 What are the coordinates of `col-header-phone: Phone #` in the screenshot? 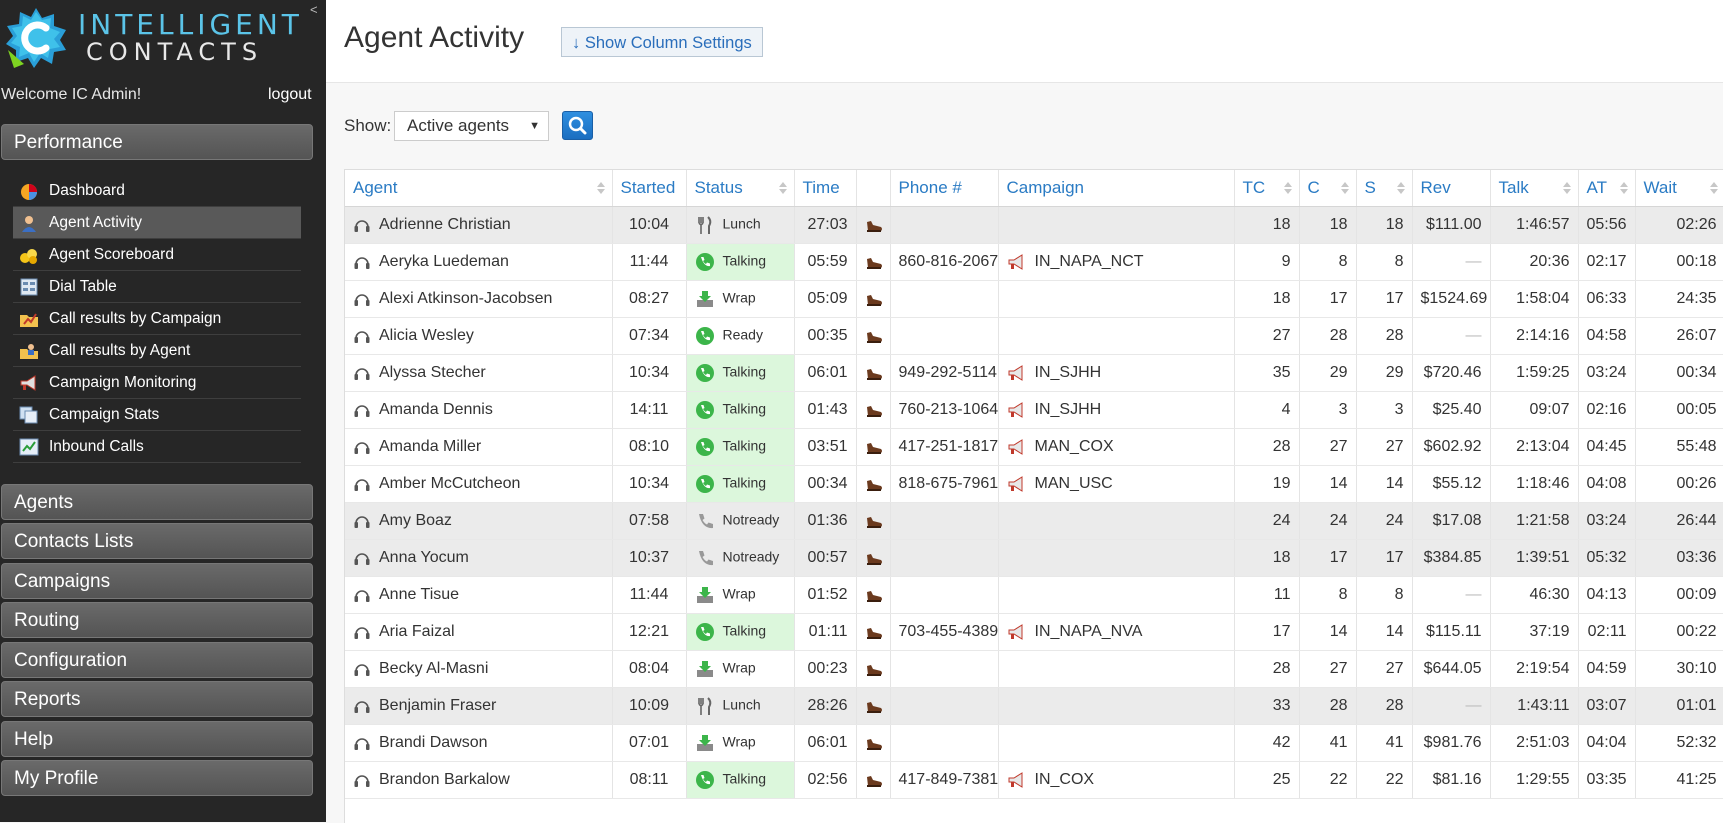 It's located at (944, 188).